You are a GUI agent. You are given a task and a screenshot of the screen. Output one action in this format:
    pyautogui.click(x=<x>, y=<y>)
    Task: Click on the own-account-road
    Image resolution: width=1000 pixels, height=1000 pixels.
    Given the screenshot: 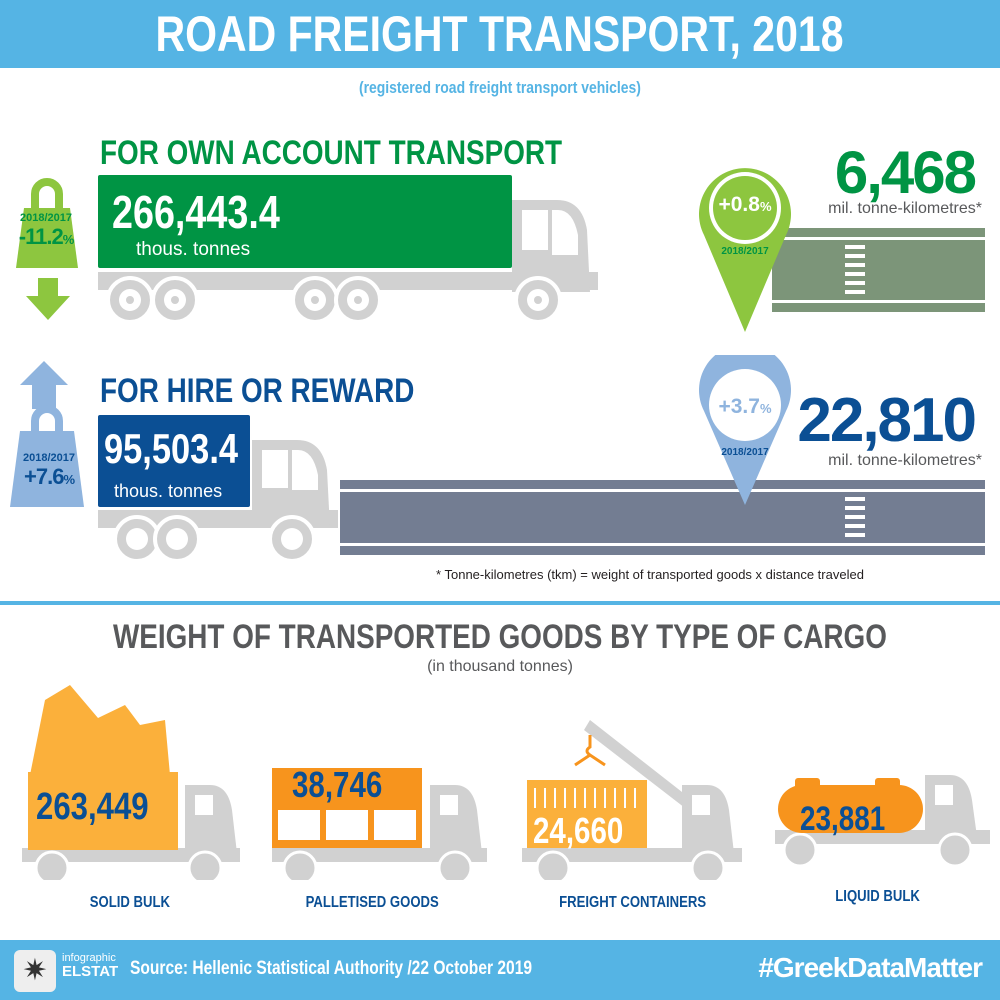 What is the action you would take?
    pyautogui.click(x=842, y=250)
    